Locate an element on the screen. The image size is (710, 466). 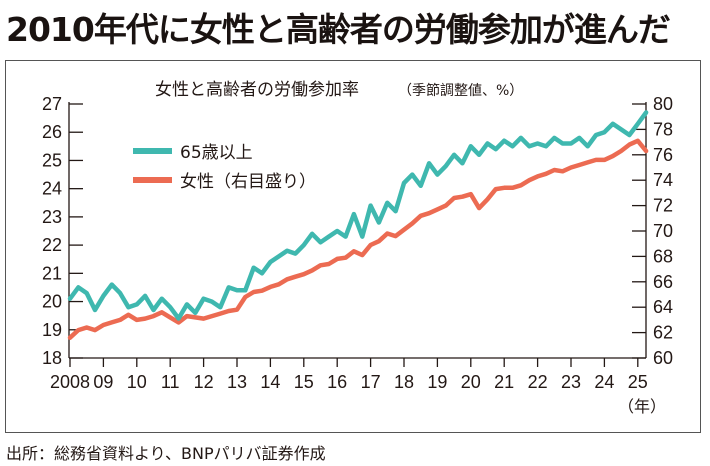
x-tick-label: 2008 is located at coordinates (70, 382).